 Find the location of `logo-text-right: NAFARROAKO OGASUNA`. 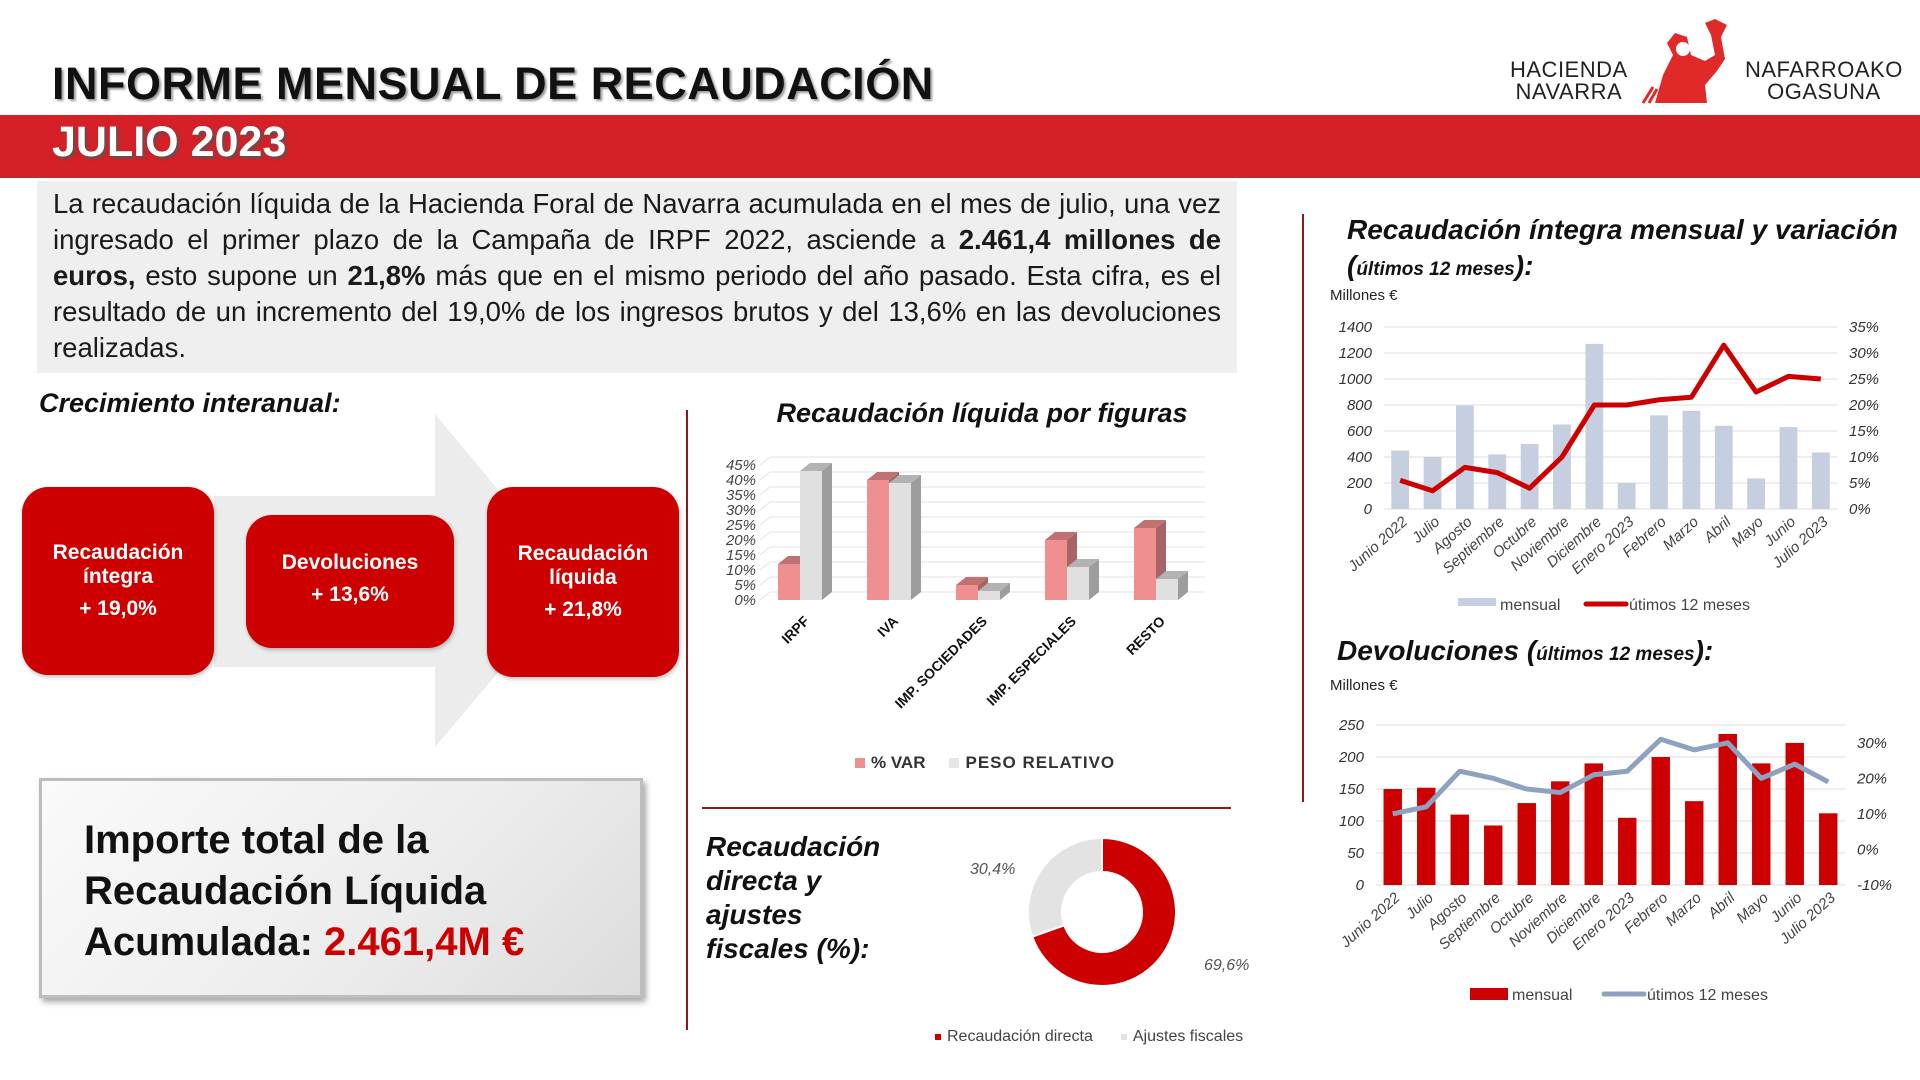

logo-text-right: NAFARROAKO OGASUNA is located at coordinates (1824, 81).